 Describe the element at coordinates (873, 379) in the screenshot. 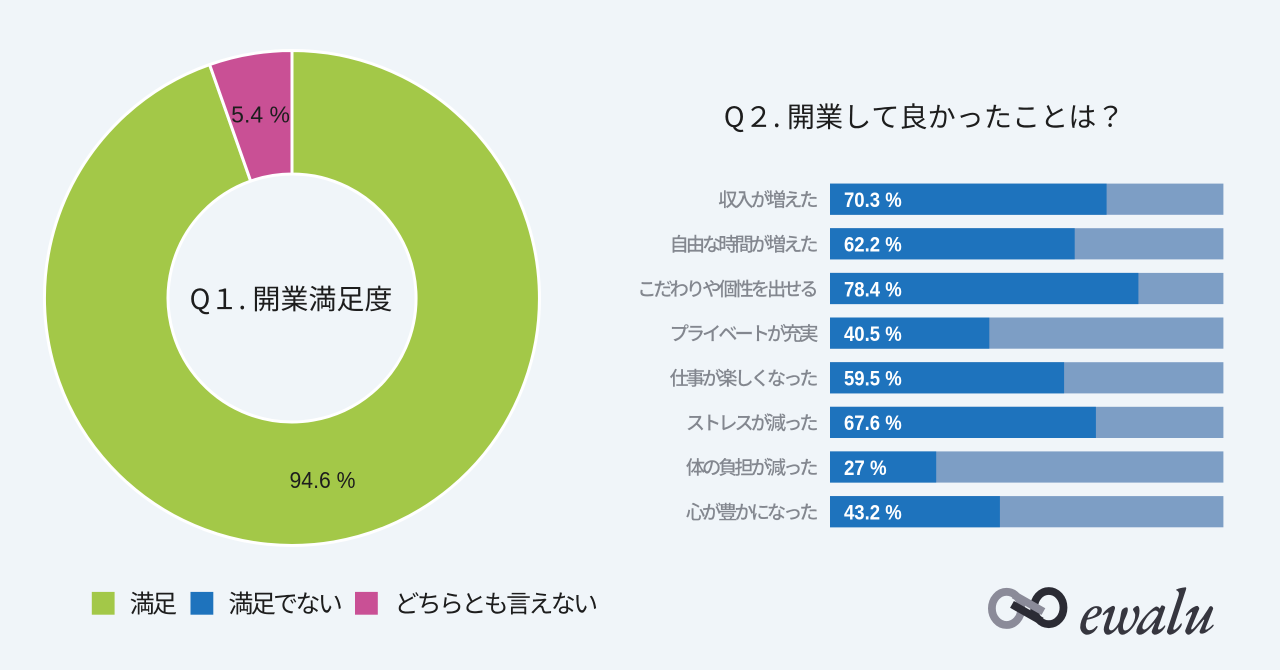

I see `svg-text: 59.5 %` at that location.